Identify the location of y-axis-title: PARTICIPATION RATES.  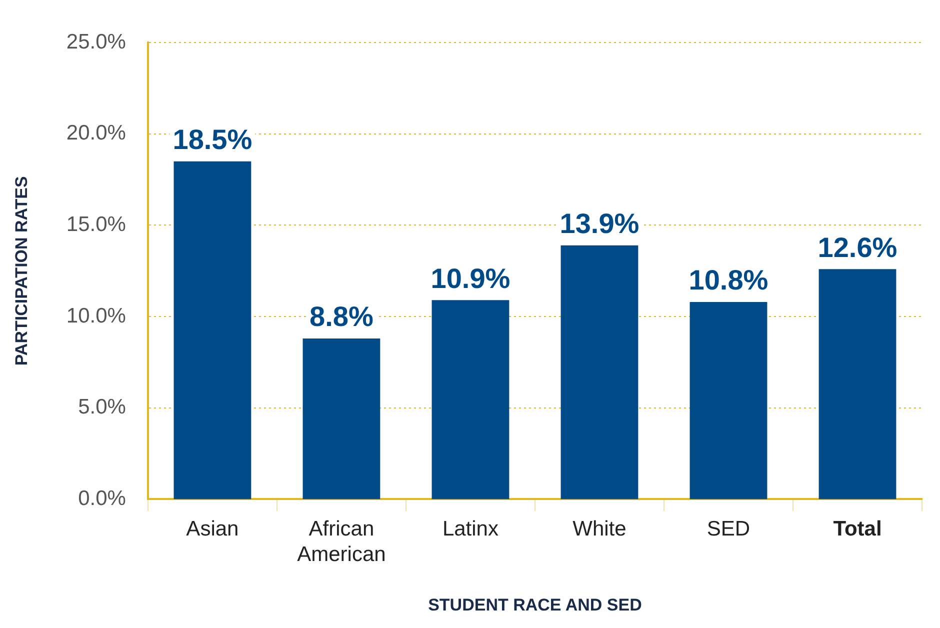
(21, 271).